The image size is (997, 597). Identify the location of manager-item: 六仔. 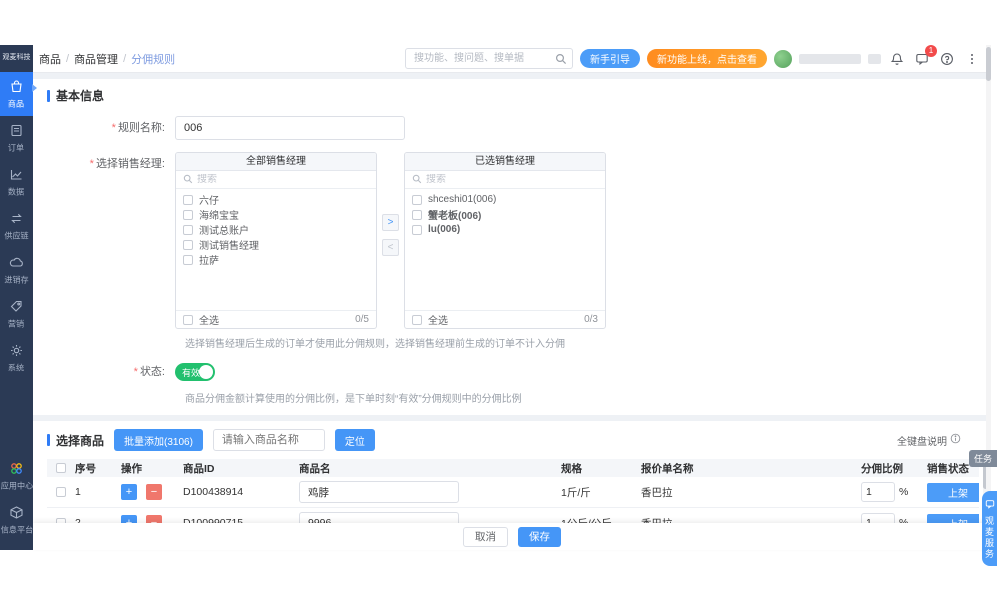
(276, 199).